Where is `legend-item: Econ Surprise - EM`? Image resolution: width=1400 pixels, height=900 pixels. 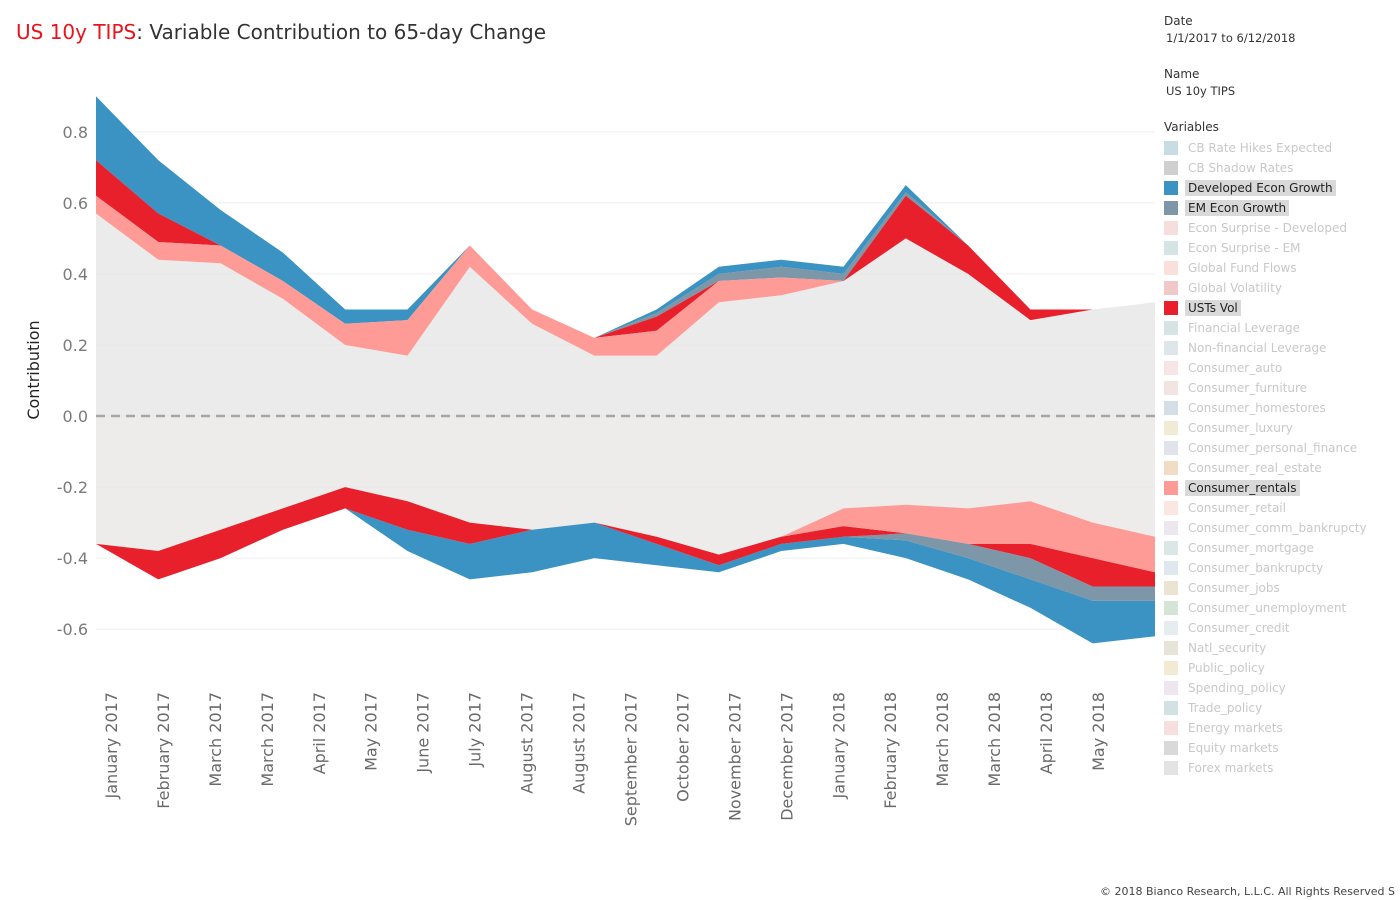
legend-item: Econ Surprise - EM is located at coordinates (1282, 248).